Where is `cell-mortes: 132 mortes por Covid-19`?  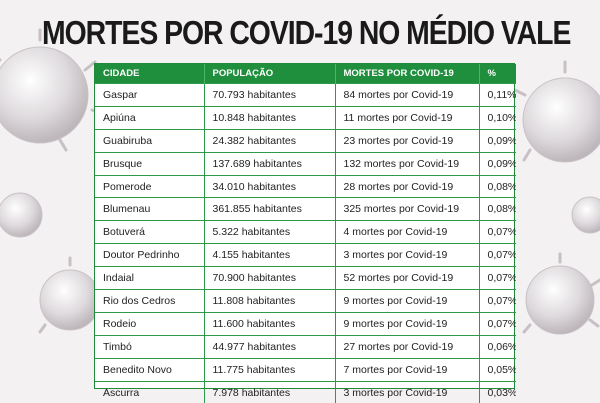
cell-mortes: 132 mortes por Covid-19 is located at coordinates (407, 163).